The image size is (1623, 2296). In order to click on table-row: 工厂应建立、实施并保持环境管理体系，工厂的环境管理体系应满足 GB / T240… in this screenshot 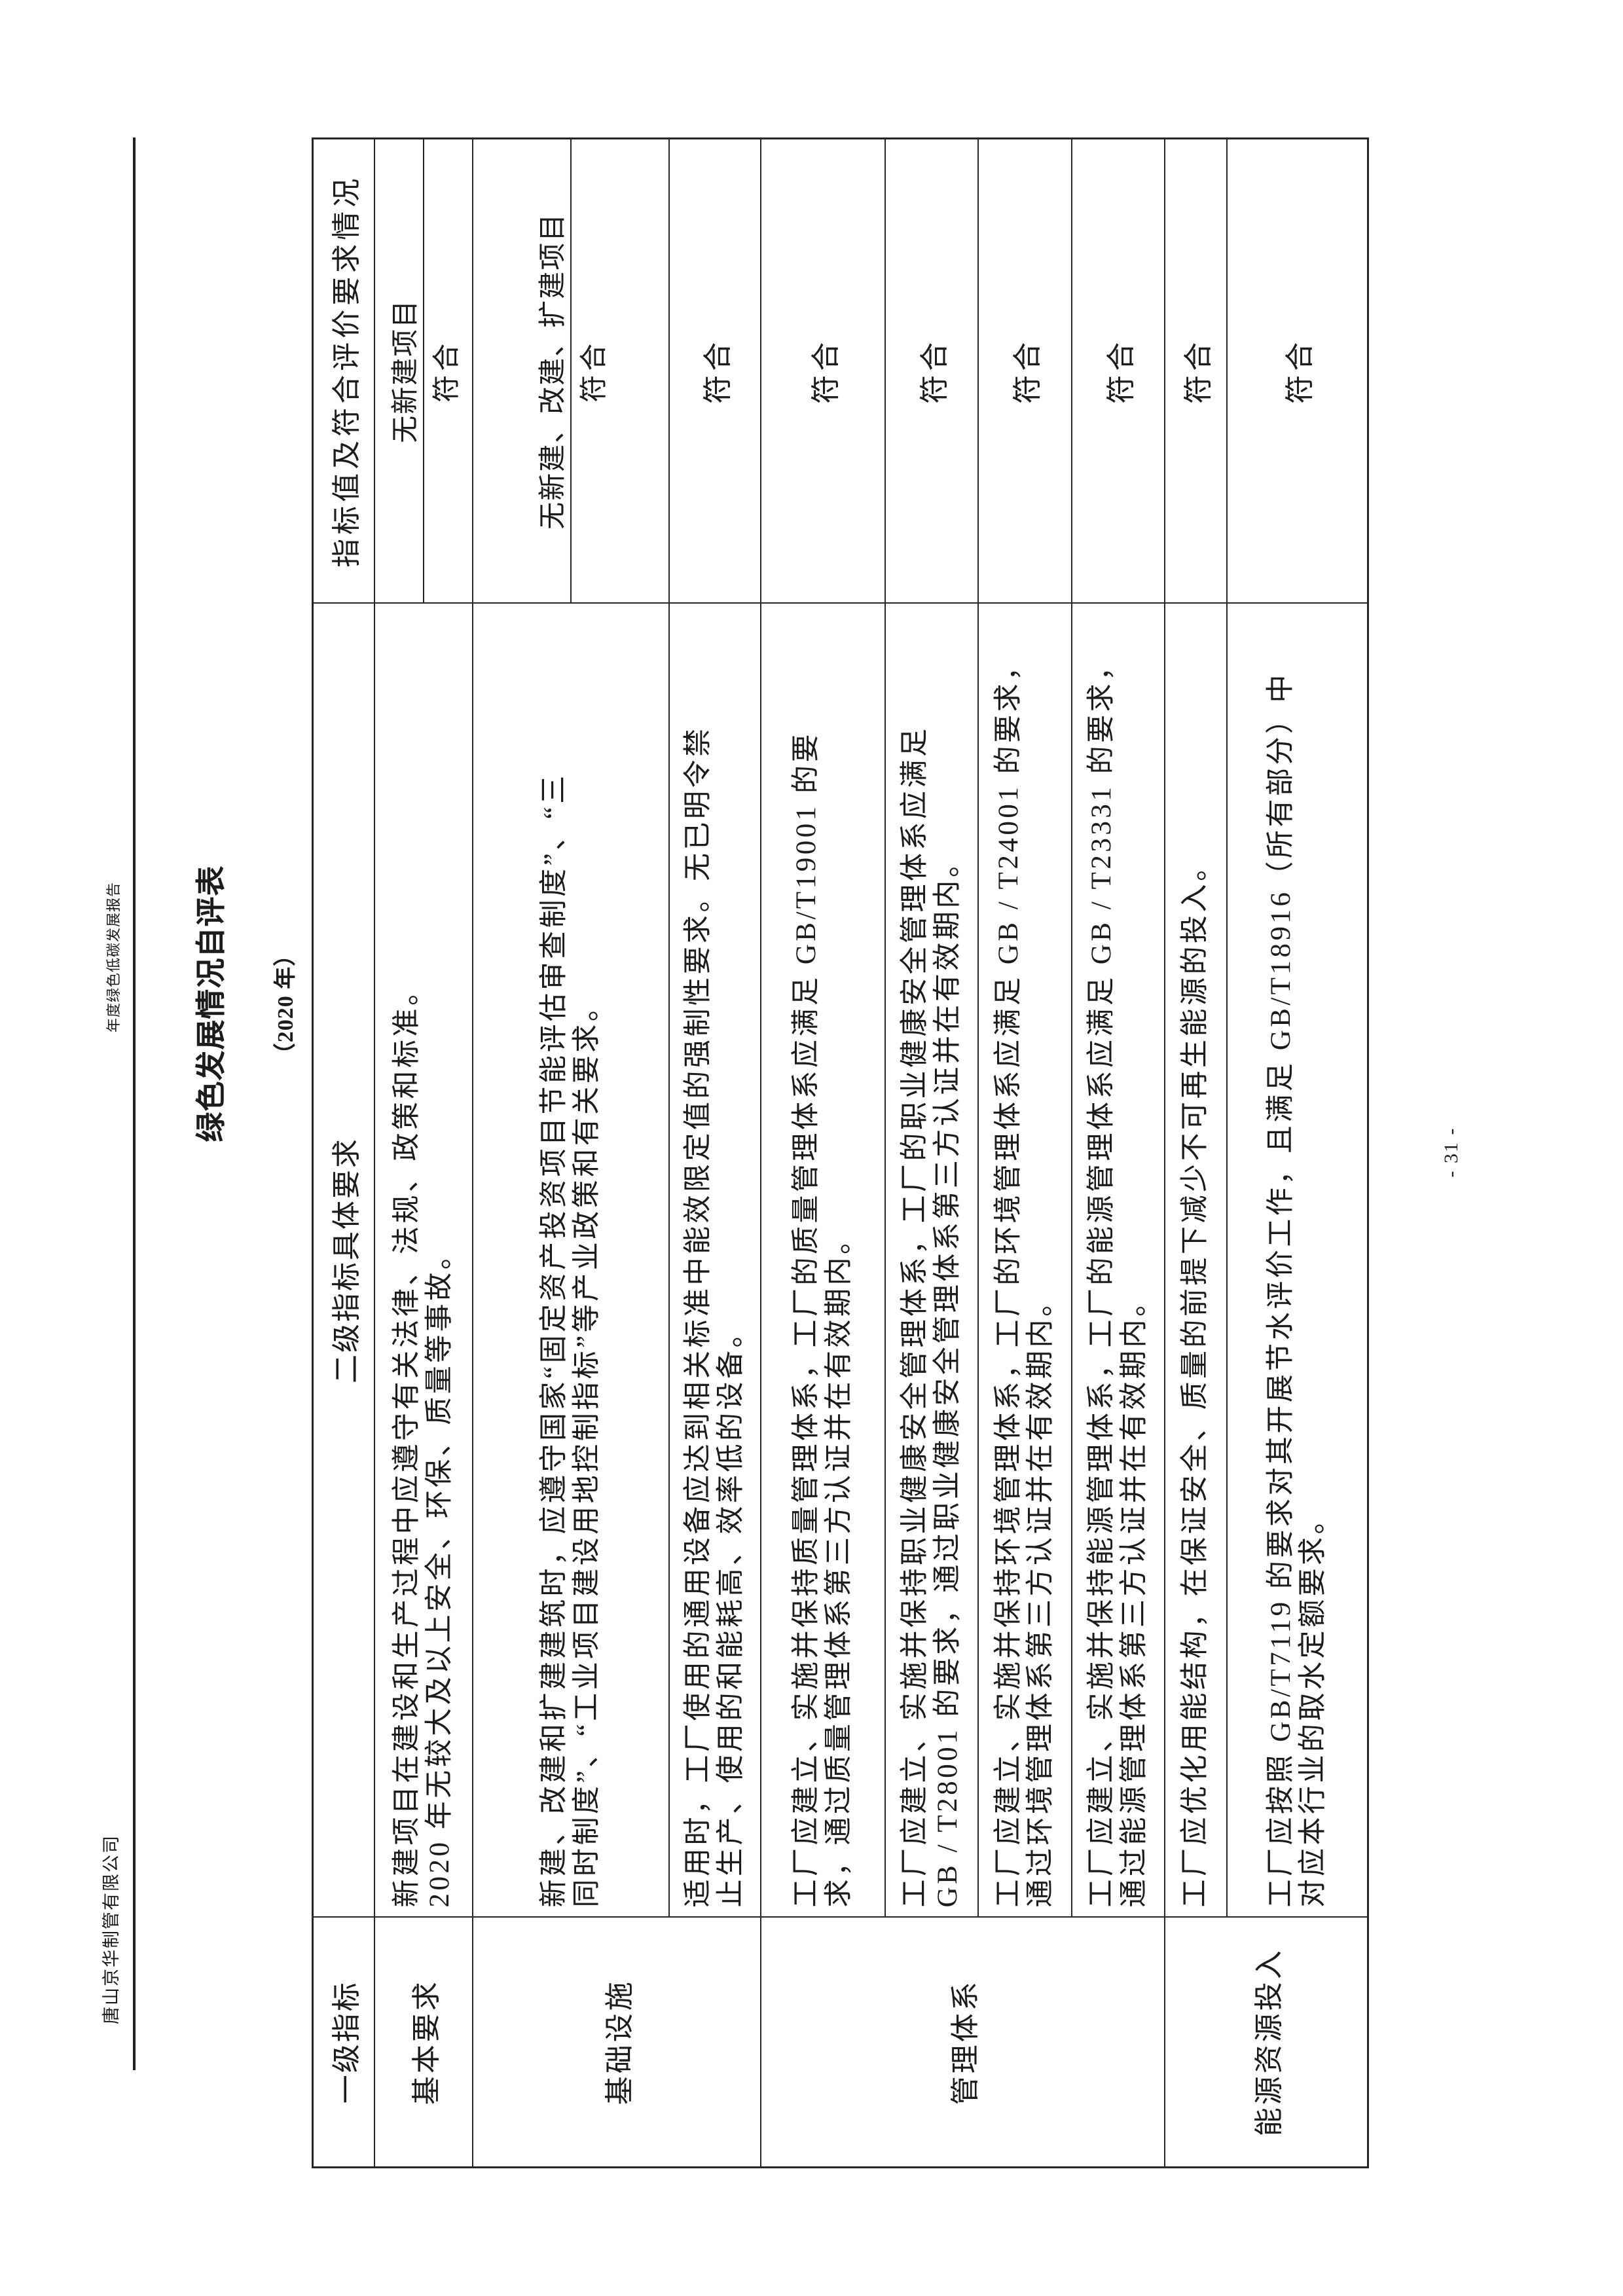, I will do `click(1024, 1153)`.